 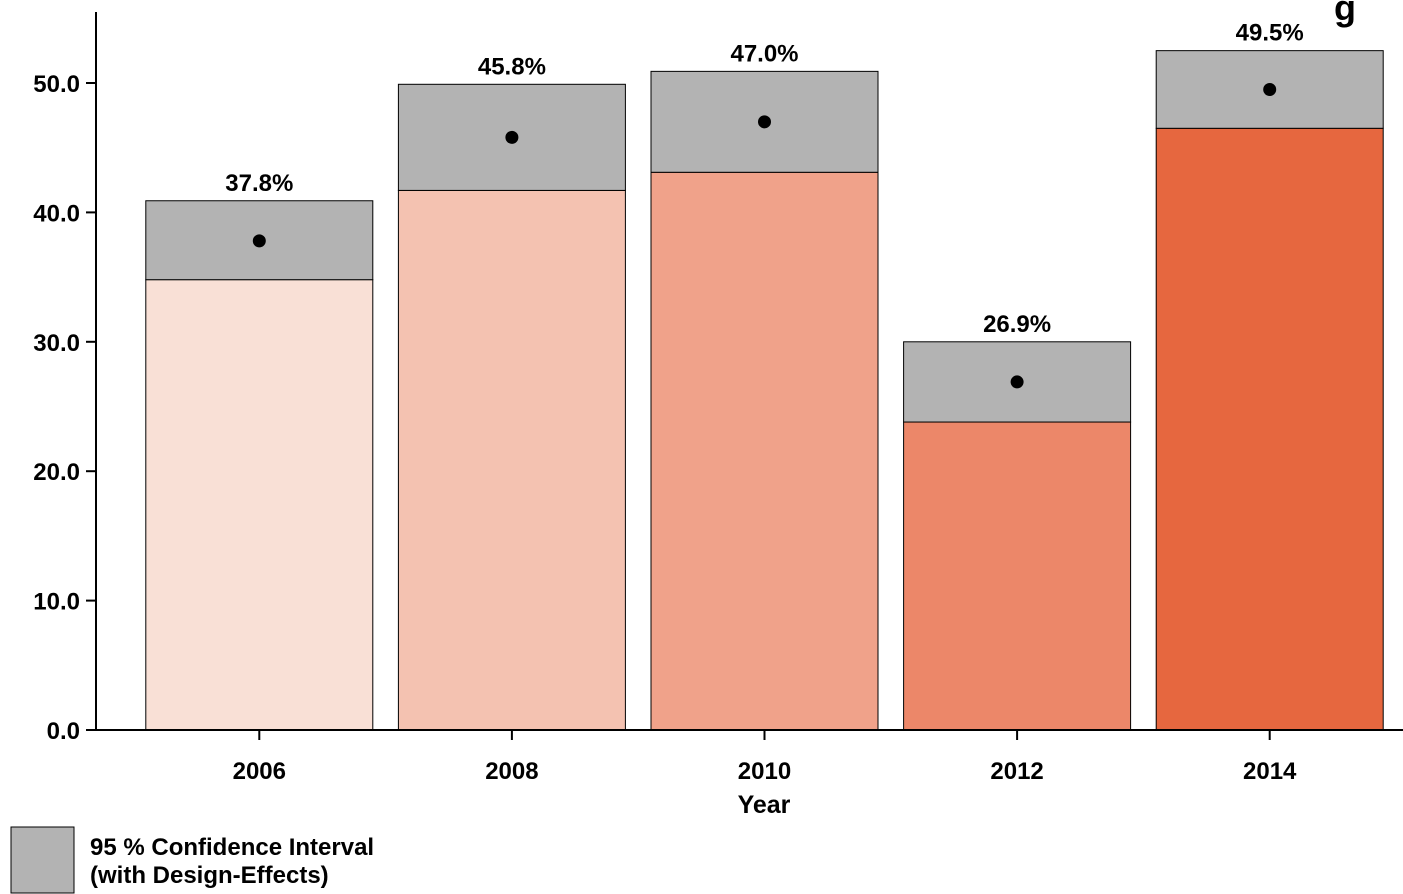 I want to click on bar-2014, so click(x=1269, y=429).